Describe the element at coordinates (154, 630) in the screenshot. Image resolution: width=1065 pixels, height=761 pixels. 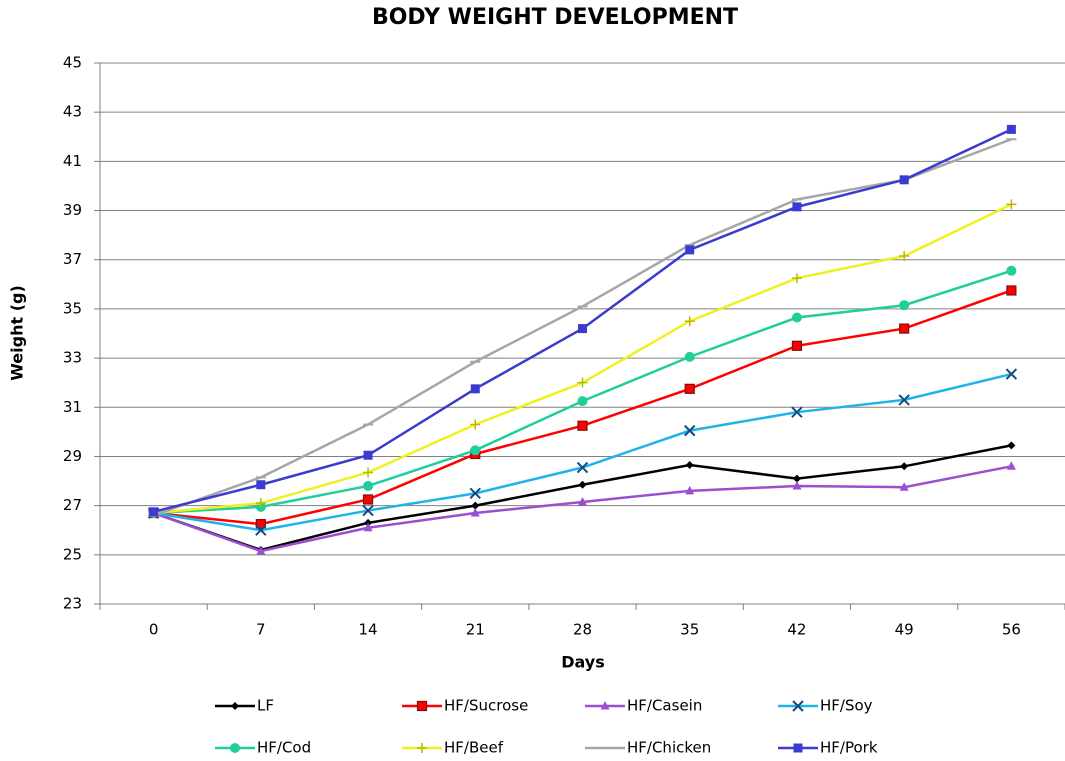
I see `x-tick-label: 0` at that location.